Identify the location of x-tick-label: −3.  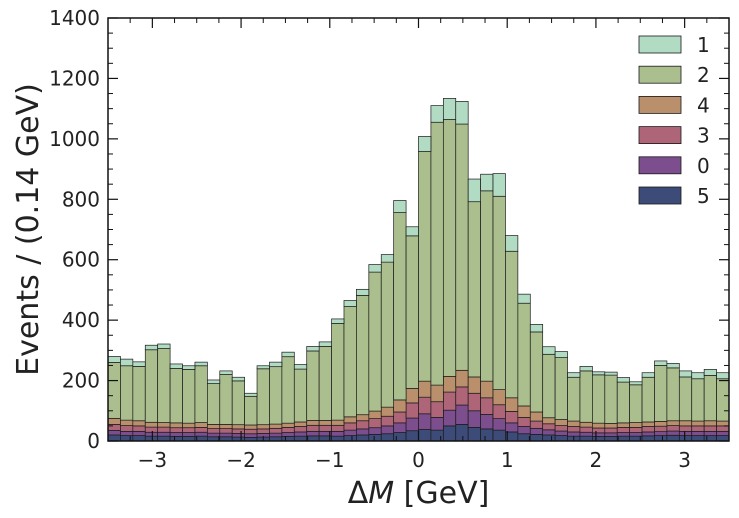
(152, 460).